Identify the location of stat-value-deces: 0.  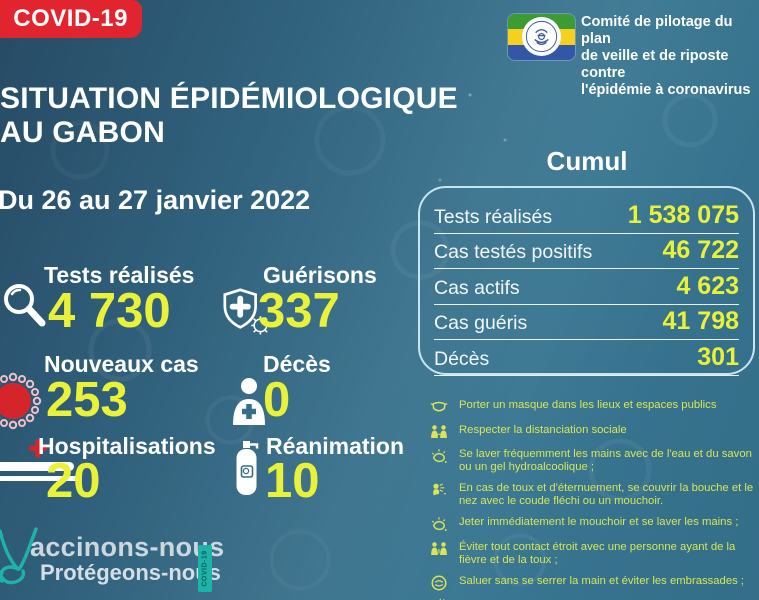
(277, 400).